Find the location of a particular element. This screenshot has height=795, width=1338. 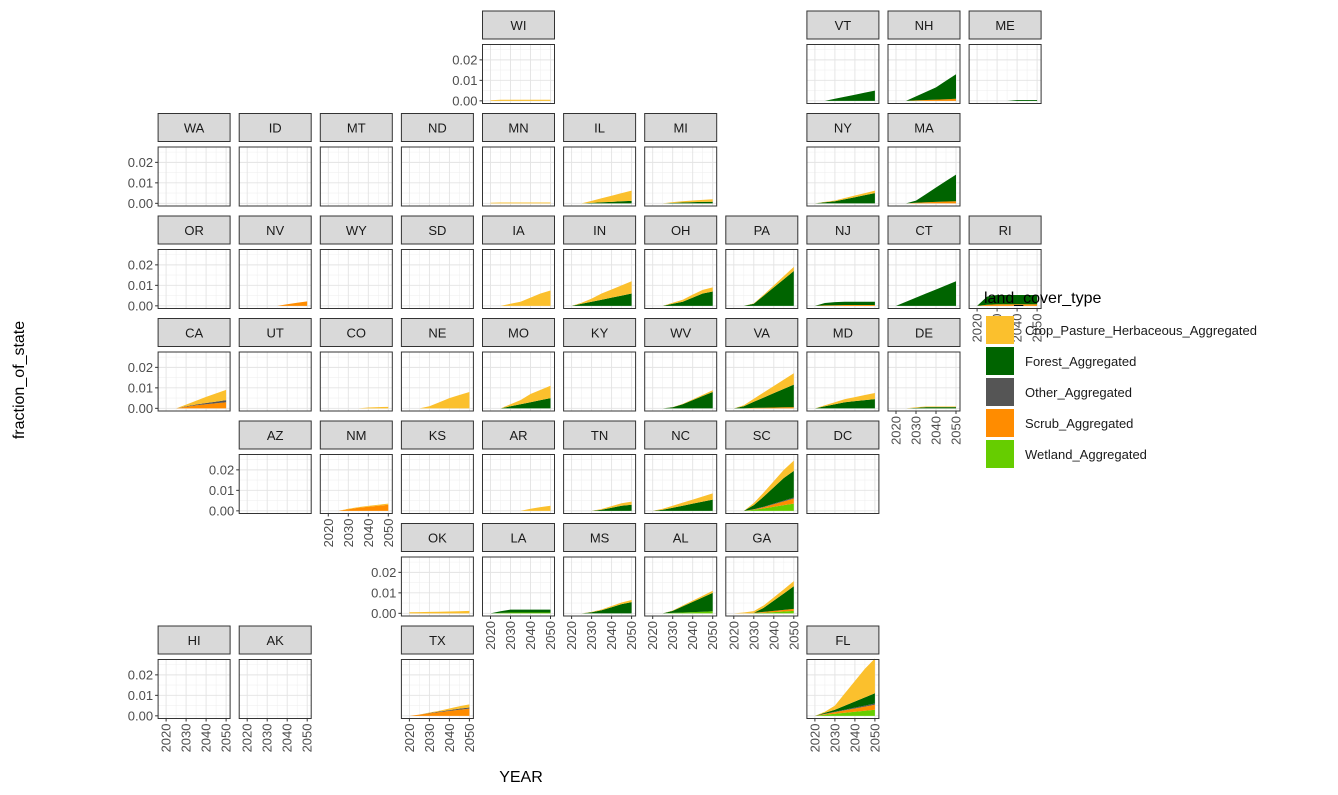

facet-strip-label: RI is located at coordinates (1005, 230).